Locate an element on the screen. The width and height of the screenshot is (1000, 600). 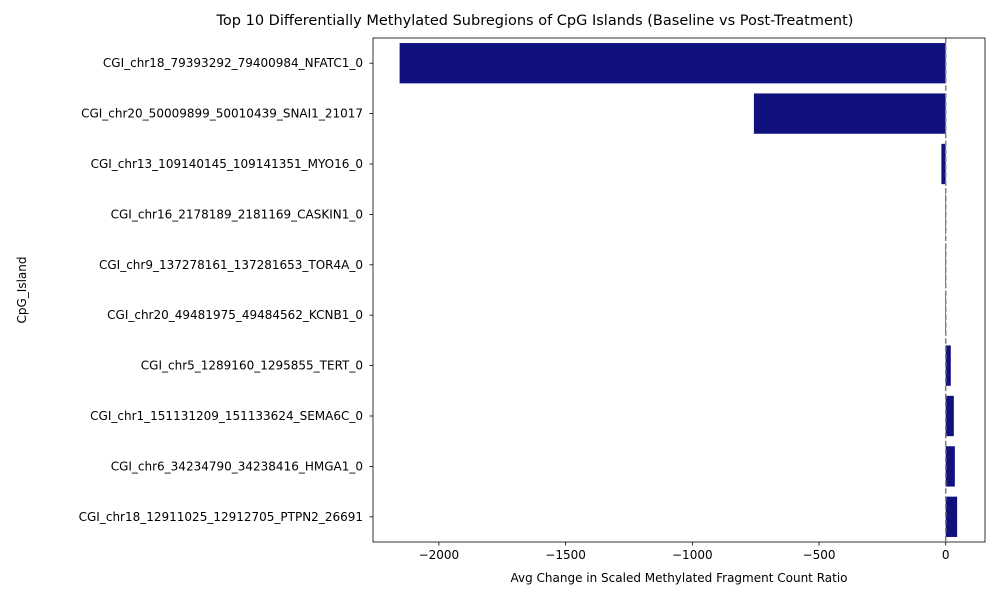
x-axis-ticks: −2000 −1500 −1000 −500 0 is located at coordinates (684, 552).